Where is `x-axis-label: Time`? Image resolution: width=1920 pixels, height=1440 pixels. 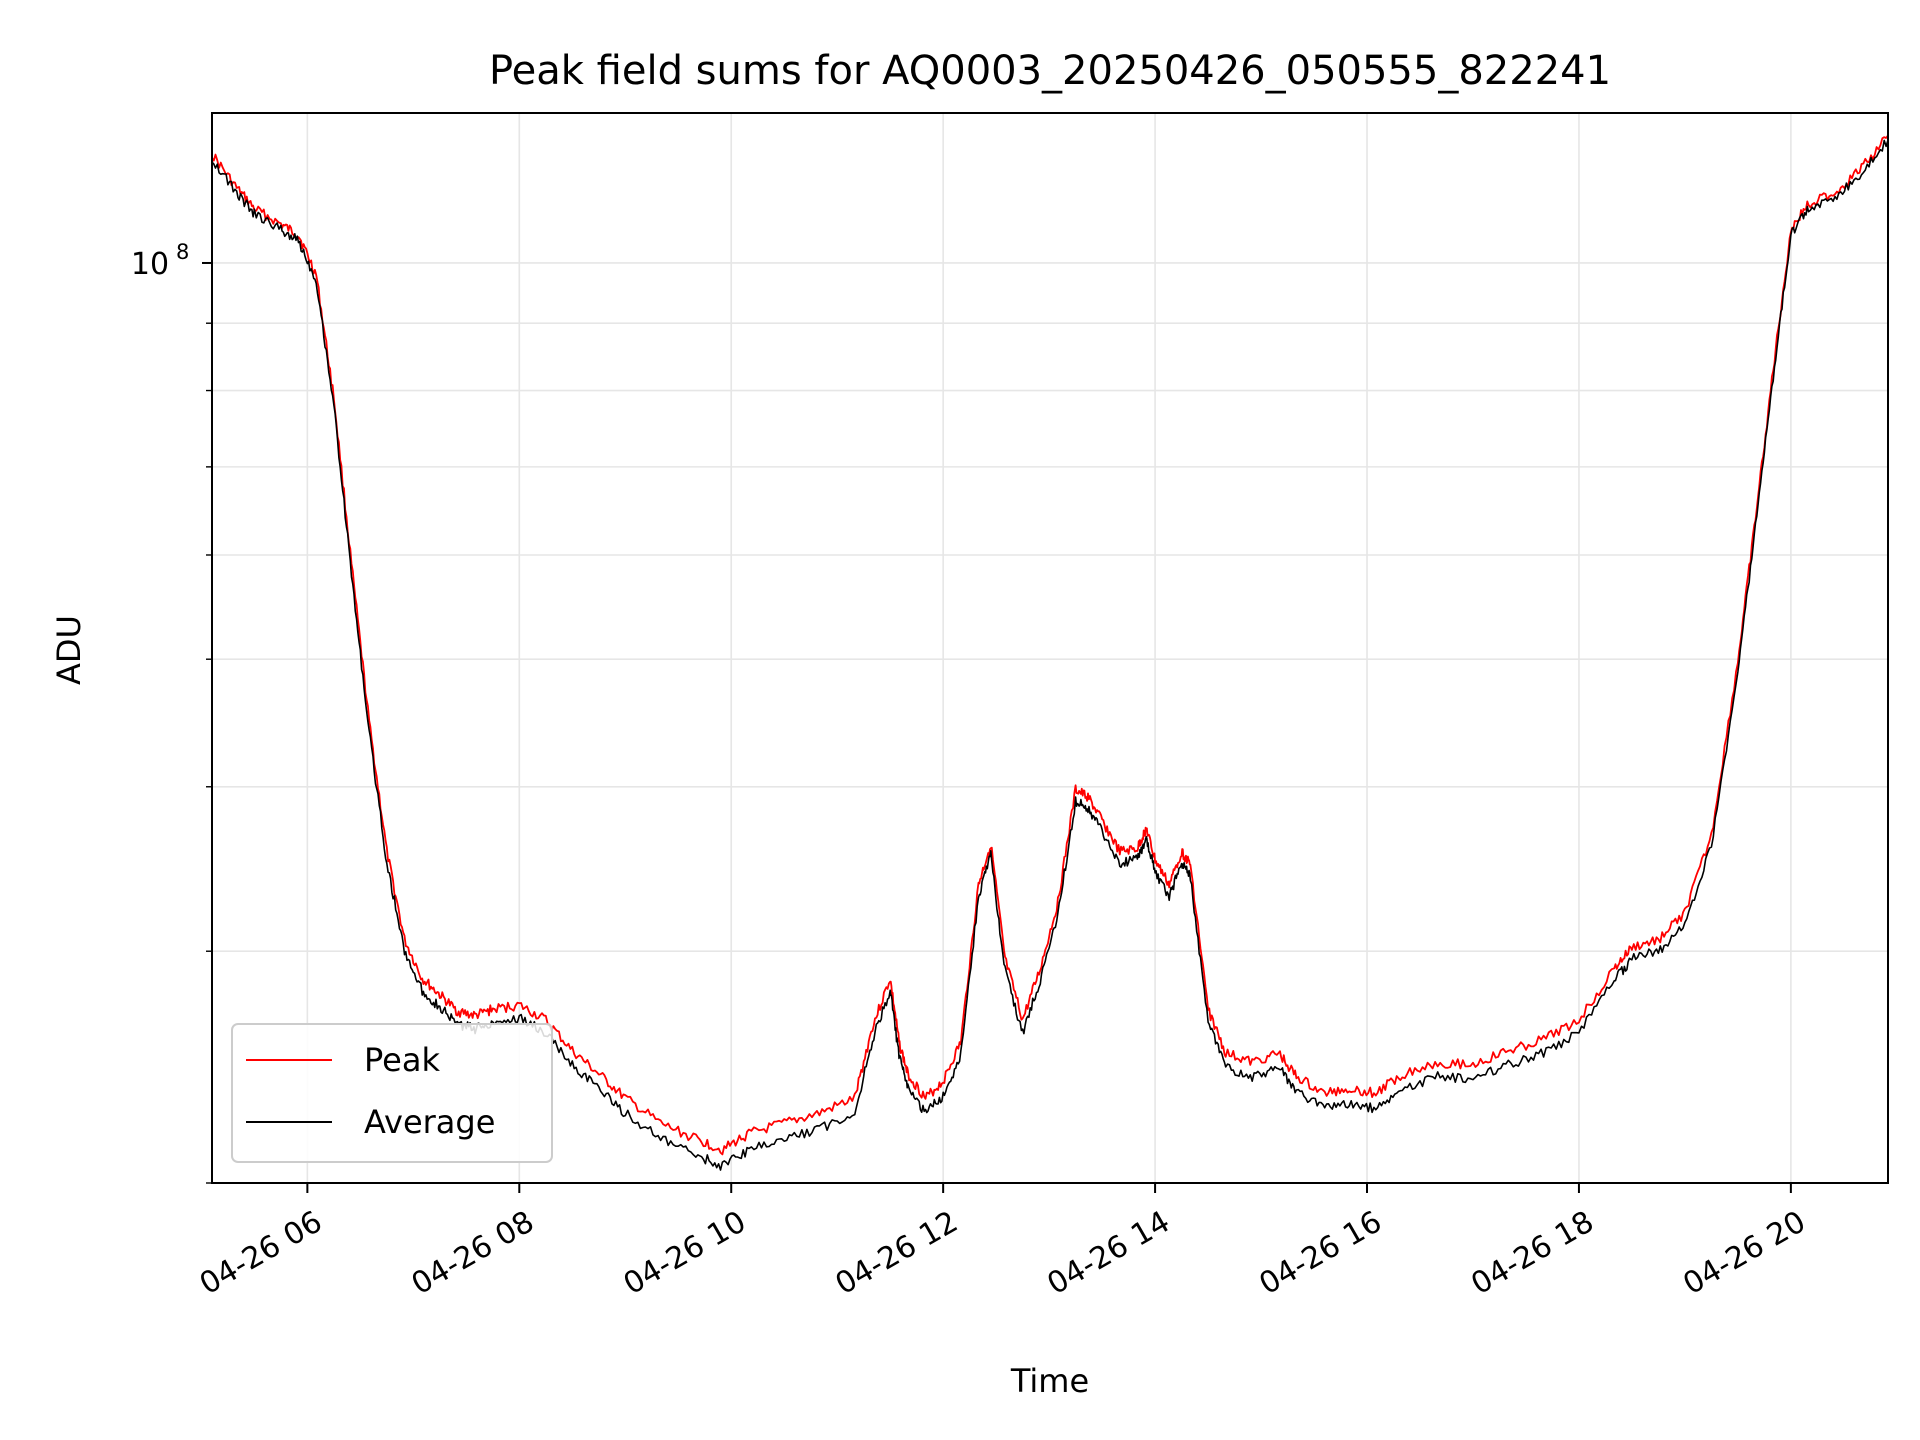
x-axis-label: Time is located at coordinates (1049, 1381).